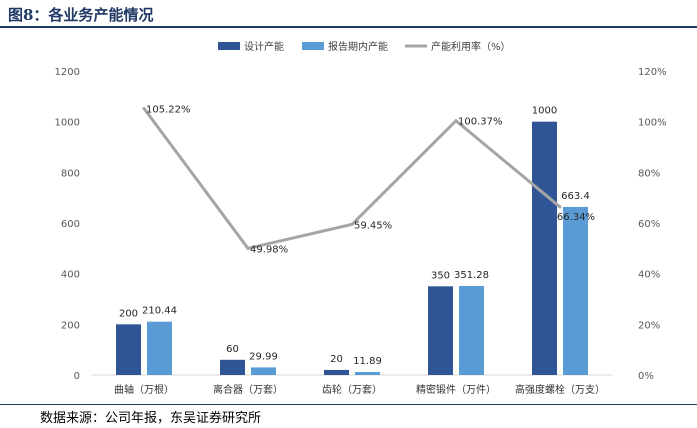  What do you see at coordinates (70, 325) in the screenshot?
I see `y-left-tick-label: 200` at bounding box center [70, 325].